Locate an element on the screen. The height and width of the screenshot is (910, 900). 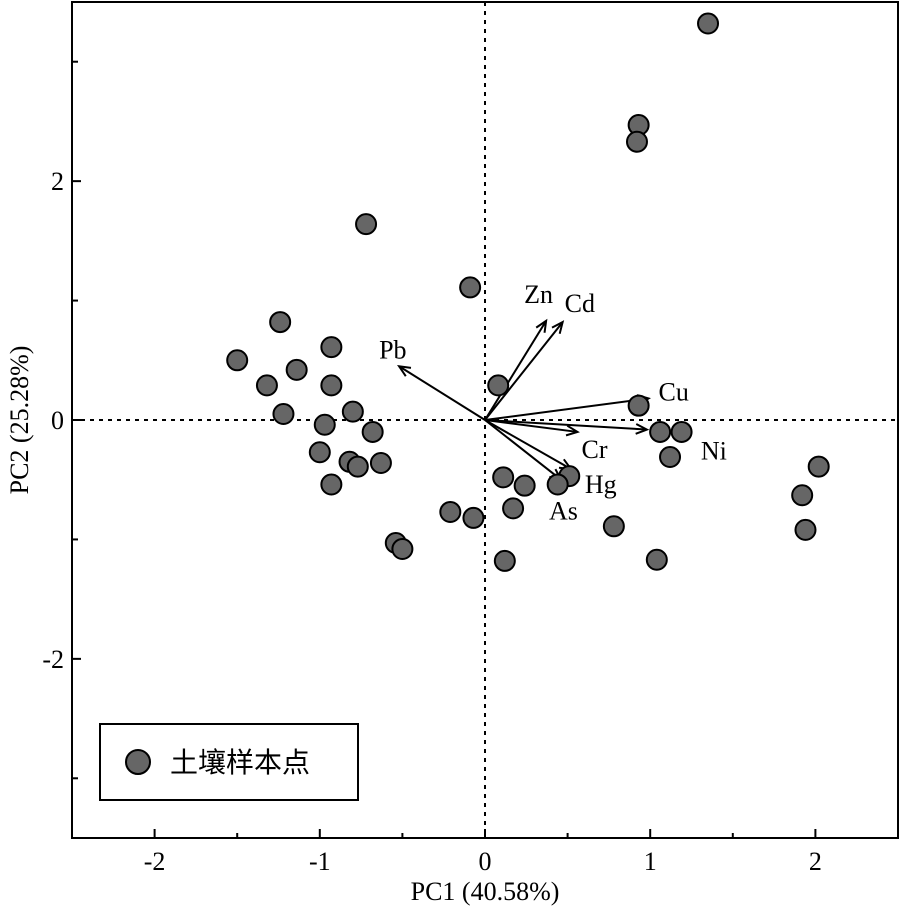
loading-label-pb: Pb is located at coordinates (392, 349).